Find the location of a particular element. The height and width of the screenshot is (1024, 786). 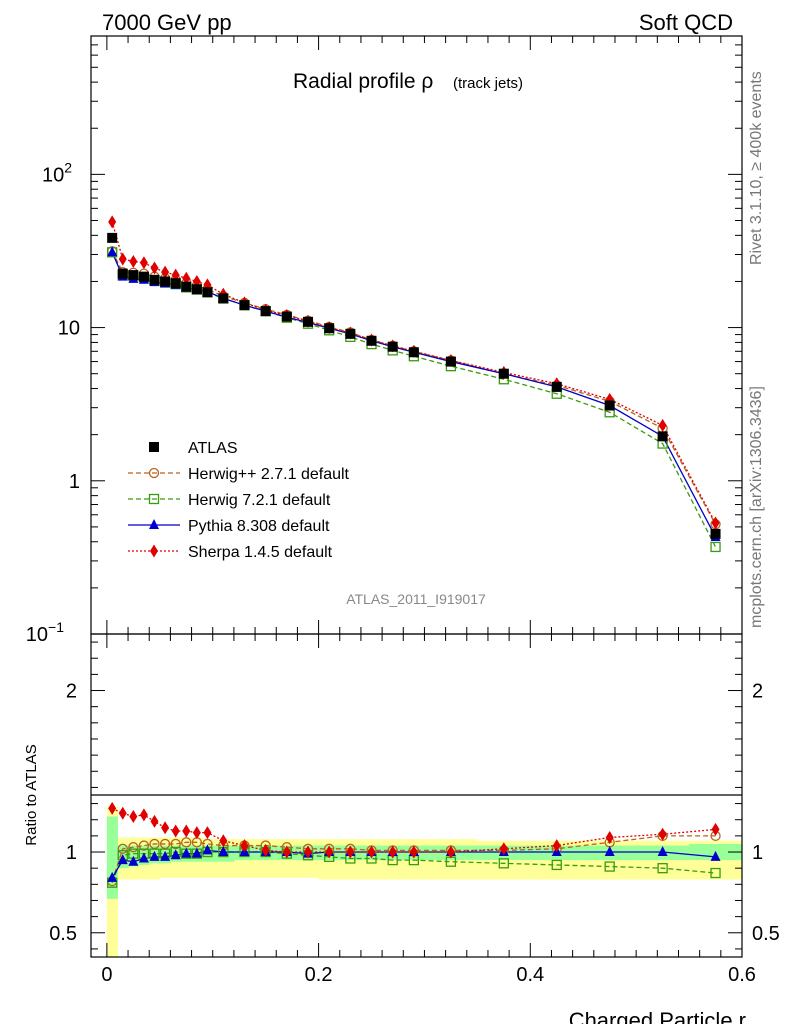

ratio-y-tick-label-right: 0.5 is located at coordinates (766, 934).